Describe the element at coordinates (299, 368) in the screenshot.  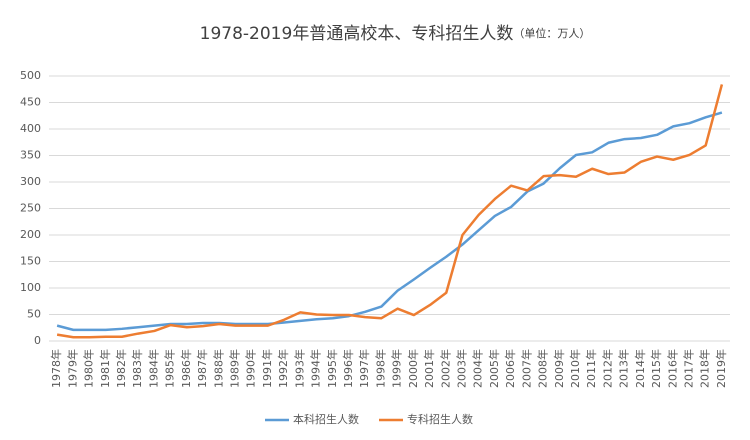
I see `x-tick-label: 1993年` at that location.